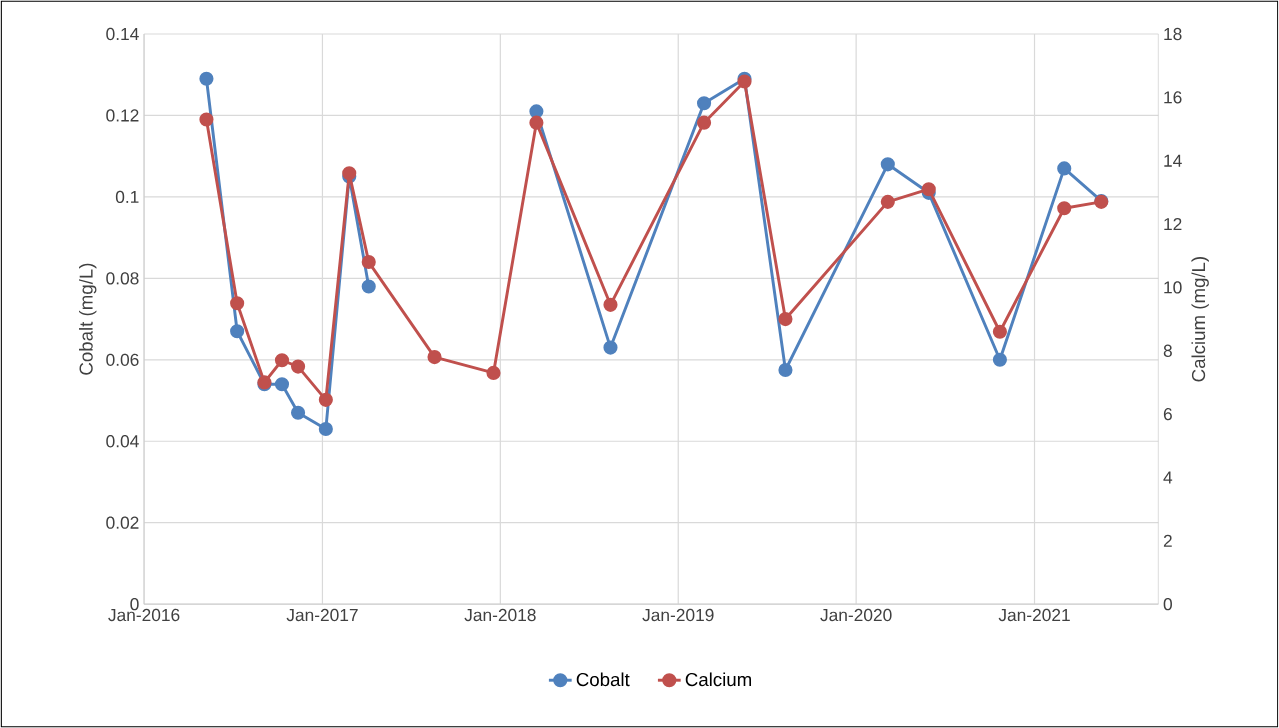 This screenshot has height=728, width=1279. Describe the element at coordinates (1173, 287) in the screenshot. I see `y2-tick-label: 10` at that location.